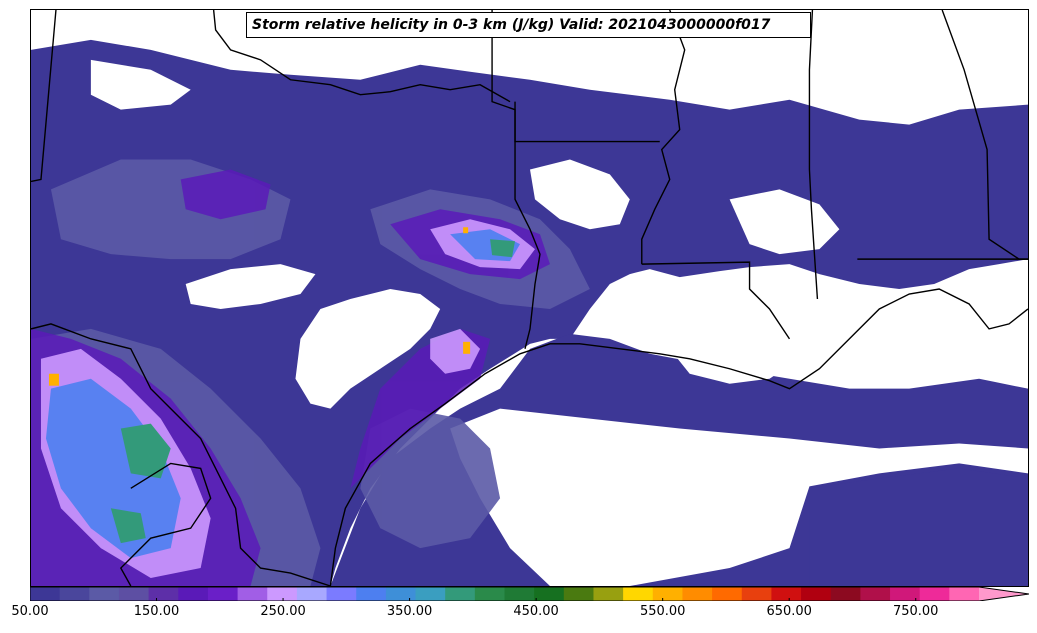 This screenshot has height=633, width=1037. I want to click on colorbar-strip, so click(529, 594).